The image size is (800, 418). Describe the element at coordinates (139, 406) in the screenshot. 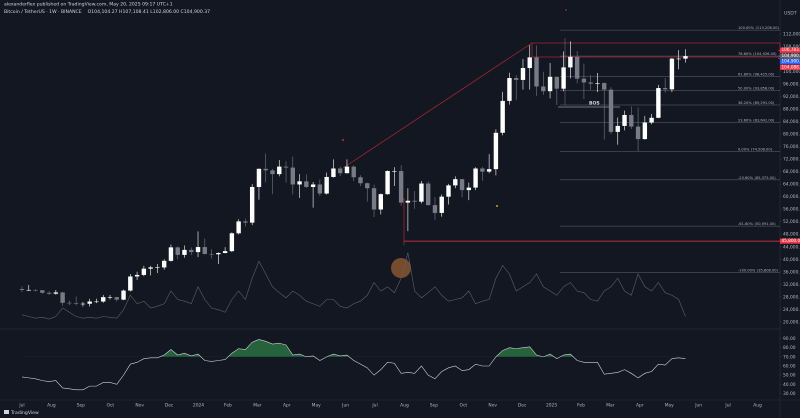

I see `x-tick-label: Nov` at that location.